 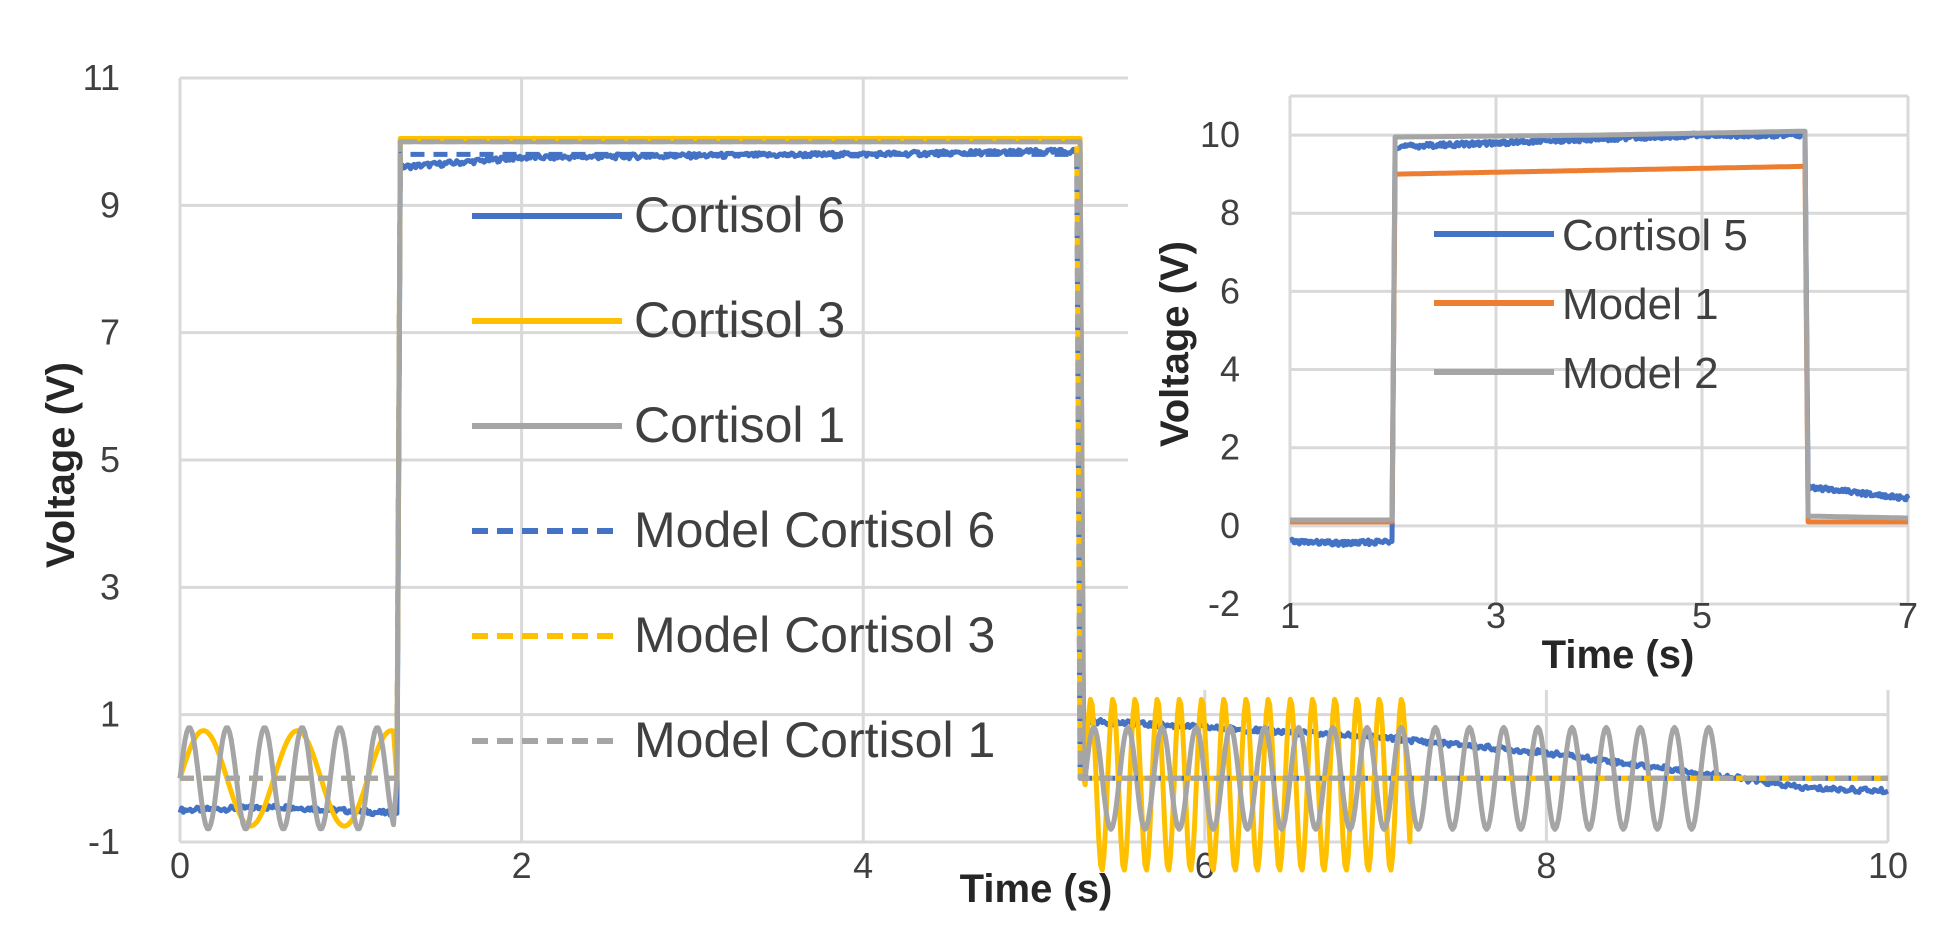 What do you see at coordinates (101, 77) in the screenshot?
I see `main-y-tick-label: 11` at bounding box center [101, 77].